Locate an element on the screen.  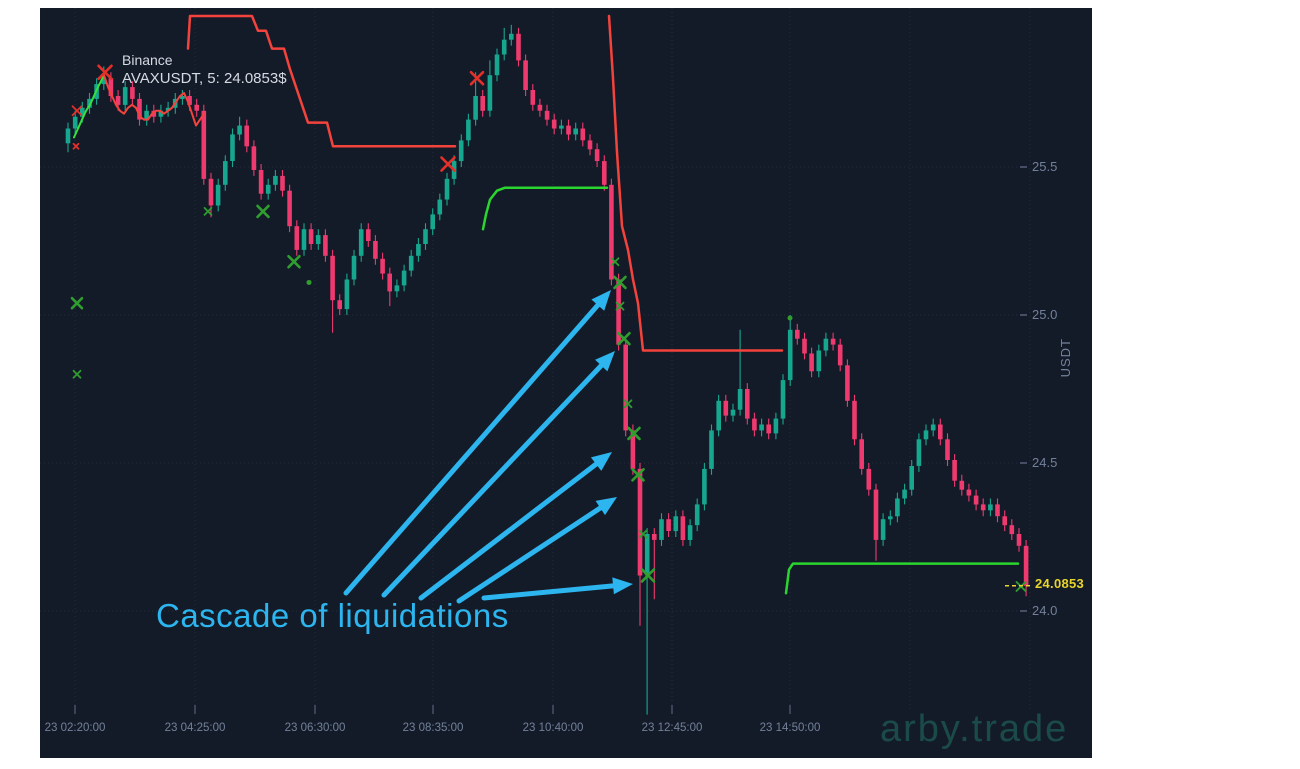
ma-up-segment is located at coordinates (89, 106).